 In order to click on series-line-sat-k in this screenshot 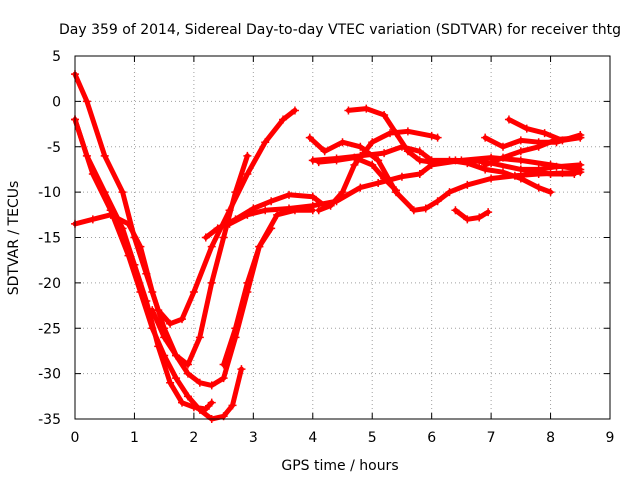, I will do `click(445, 174)`.